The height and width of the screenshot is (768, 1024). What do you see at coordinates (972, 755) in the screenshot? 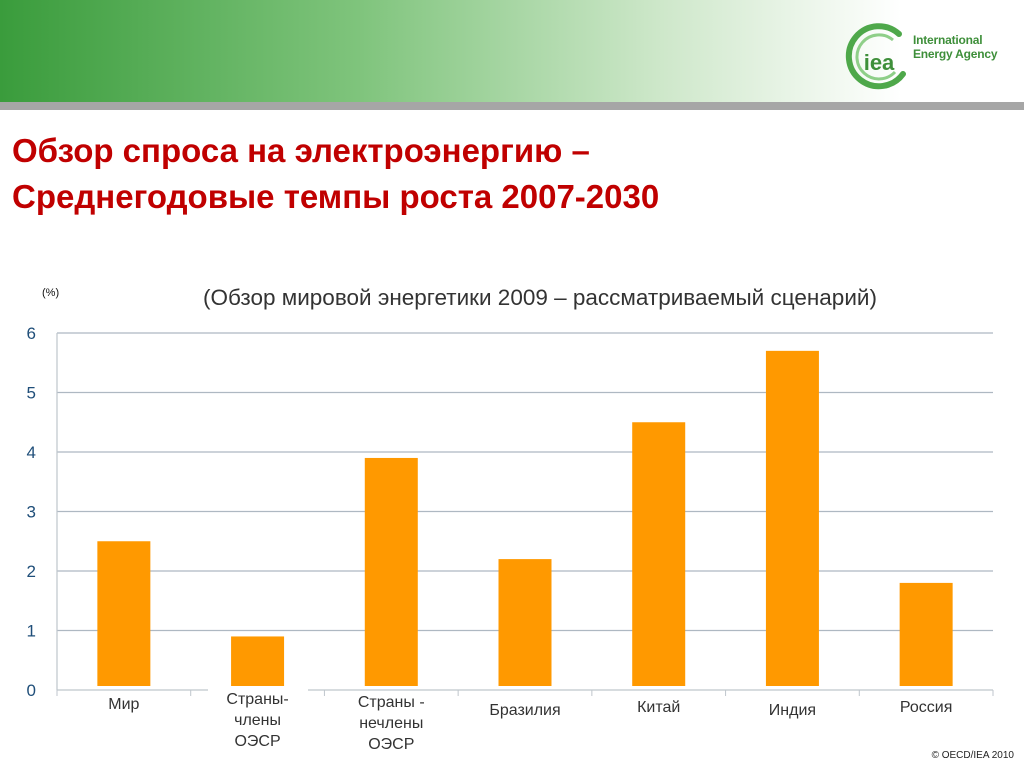
I see `copyright-notice: © OECD/IEA 2010` at bounding box center [972, 755].